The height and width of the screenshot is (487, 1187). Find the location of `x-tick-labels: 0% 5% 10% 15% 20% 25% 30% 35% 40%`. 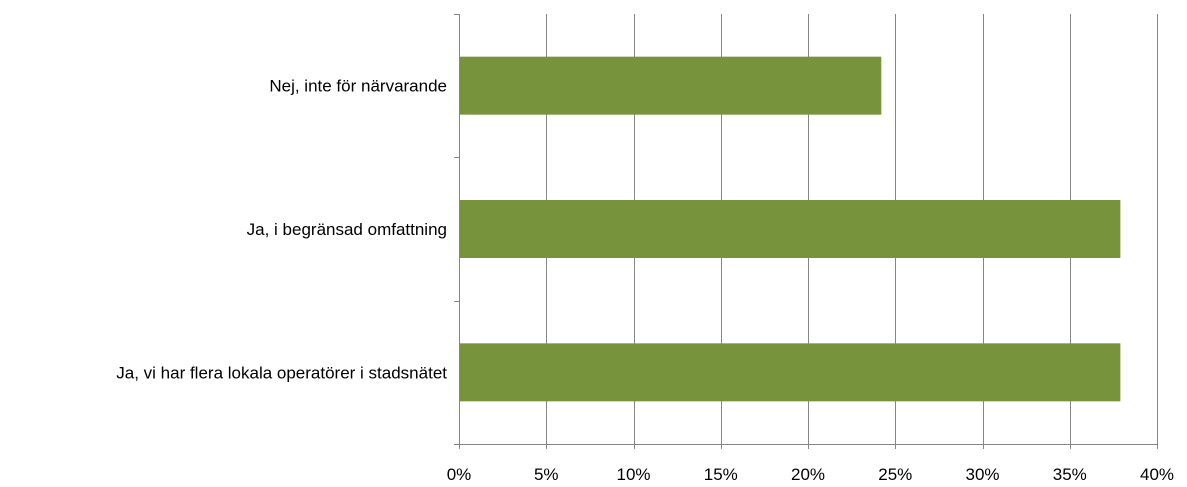

x-tick-labels: 0% 5% 10% 15% 20% 25% 30% 35% 40% is located at coordinates (810, 474).